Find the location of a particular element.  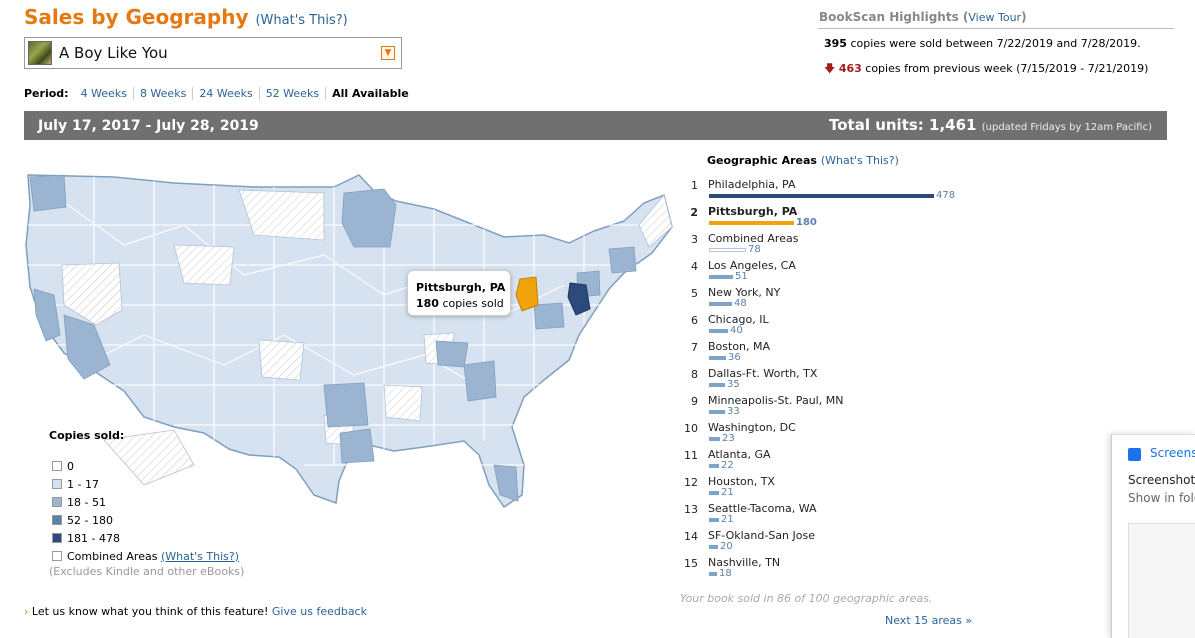

geo-area-name: Pittsburgh, PA is located at coordinates (753, 211).